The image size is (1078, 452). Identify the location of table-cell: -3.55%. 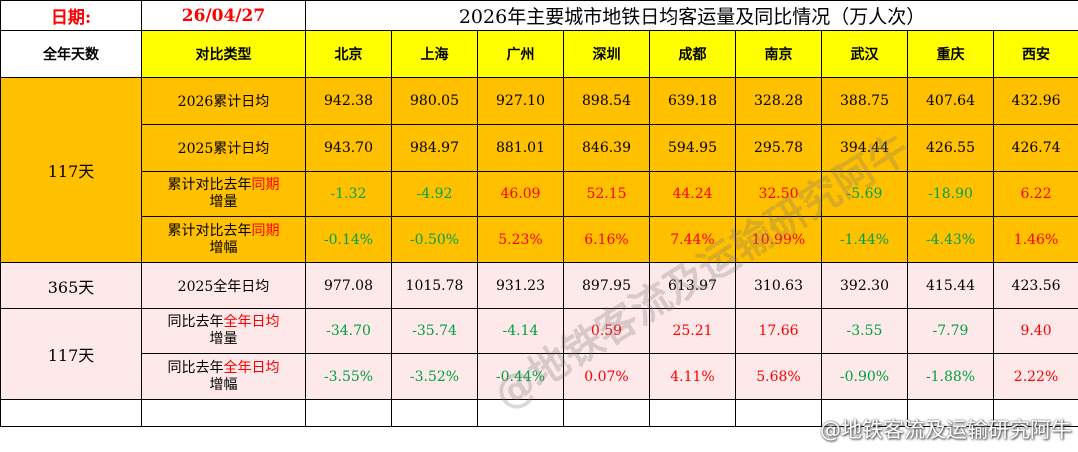
(348, 376).